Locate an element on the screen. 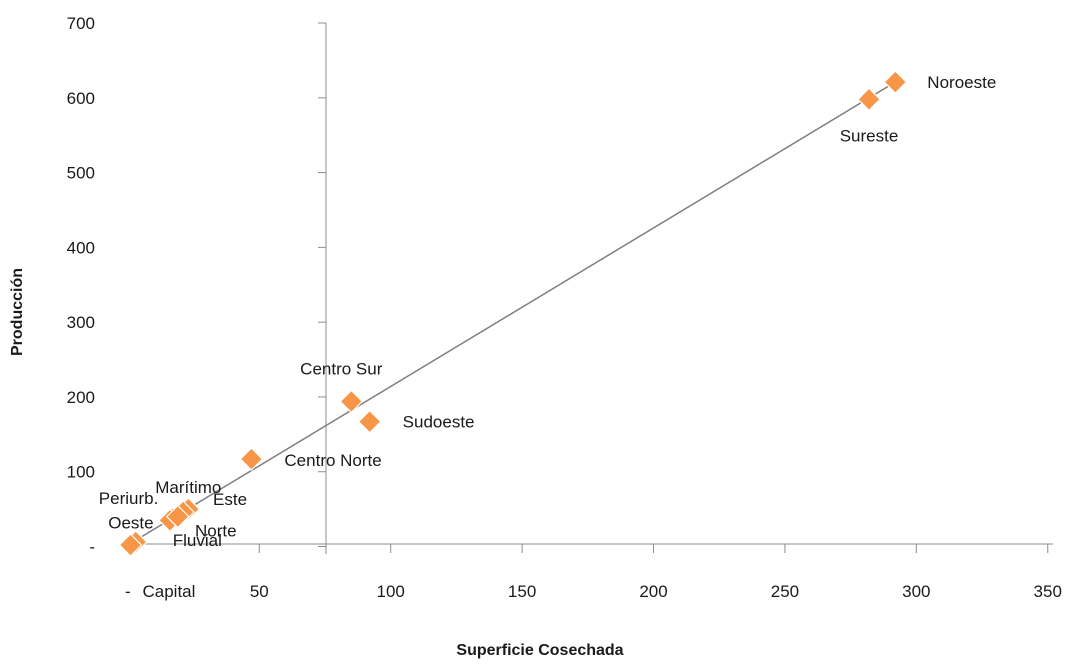  data-label: Fluvial is located at coordinates (197, 540).